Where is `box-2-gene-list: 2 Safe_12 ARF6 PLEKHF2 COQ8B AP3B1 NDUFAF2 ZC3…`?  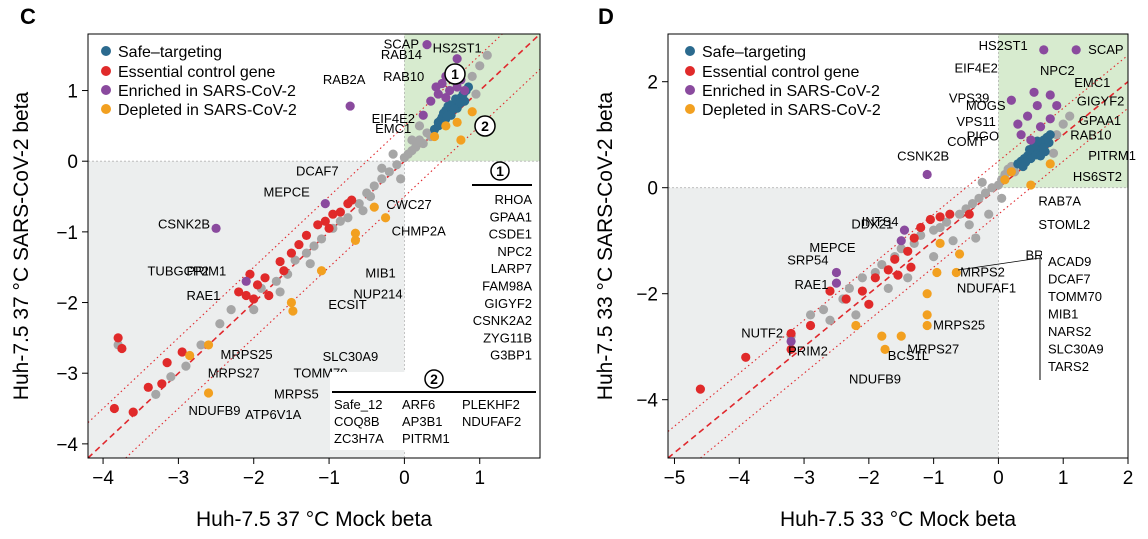 box-2-gene-list: 2 Safe_12 ARF6 PLEKHF2 COQ8B AP3B1 NDUFAF2 ZC3… is located at coordinates (434, 409).